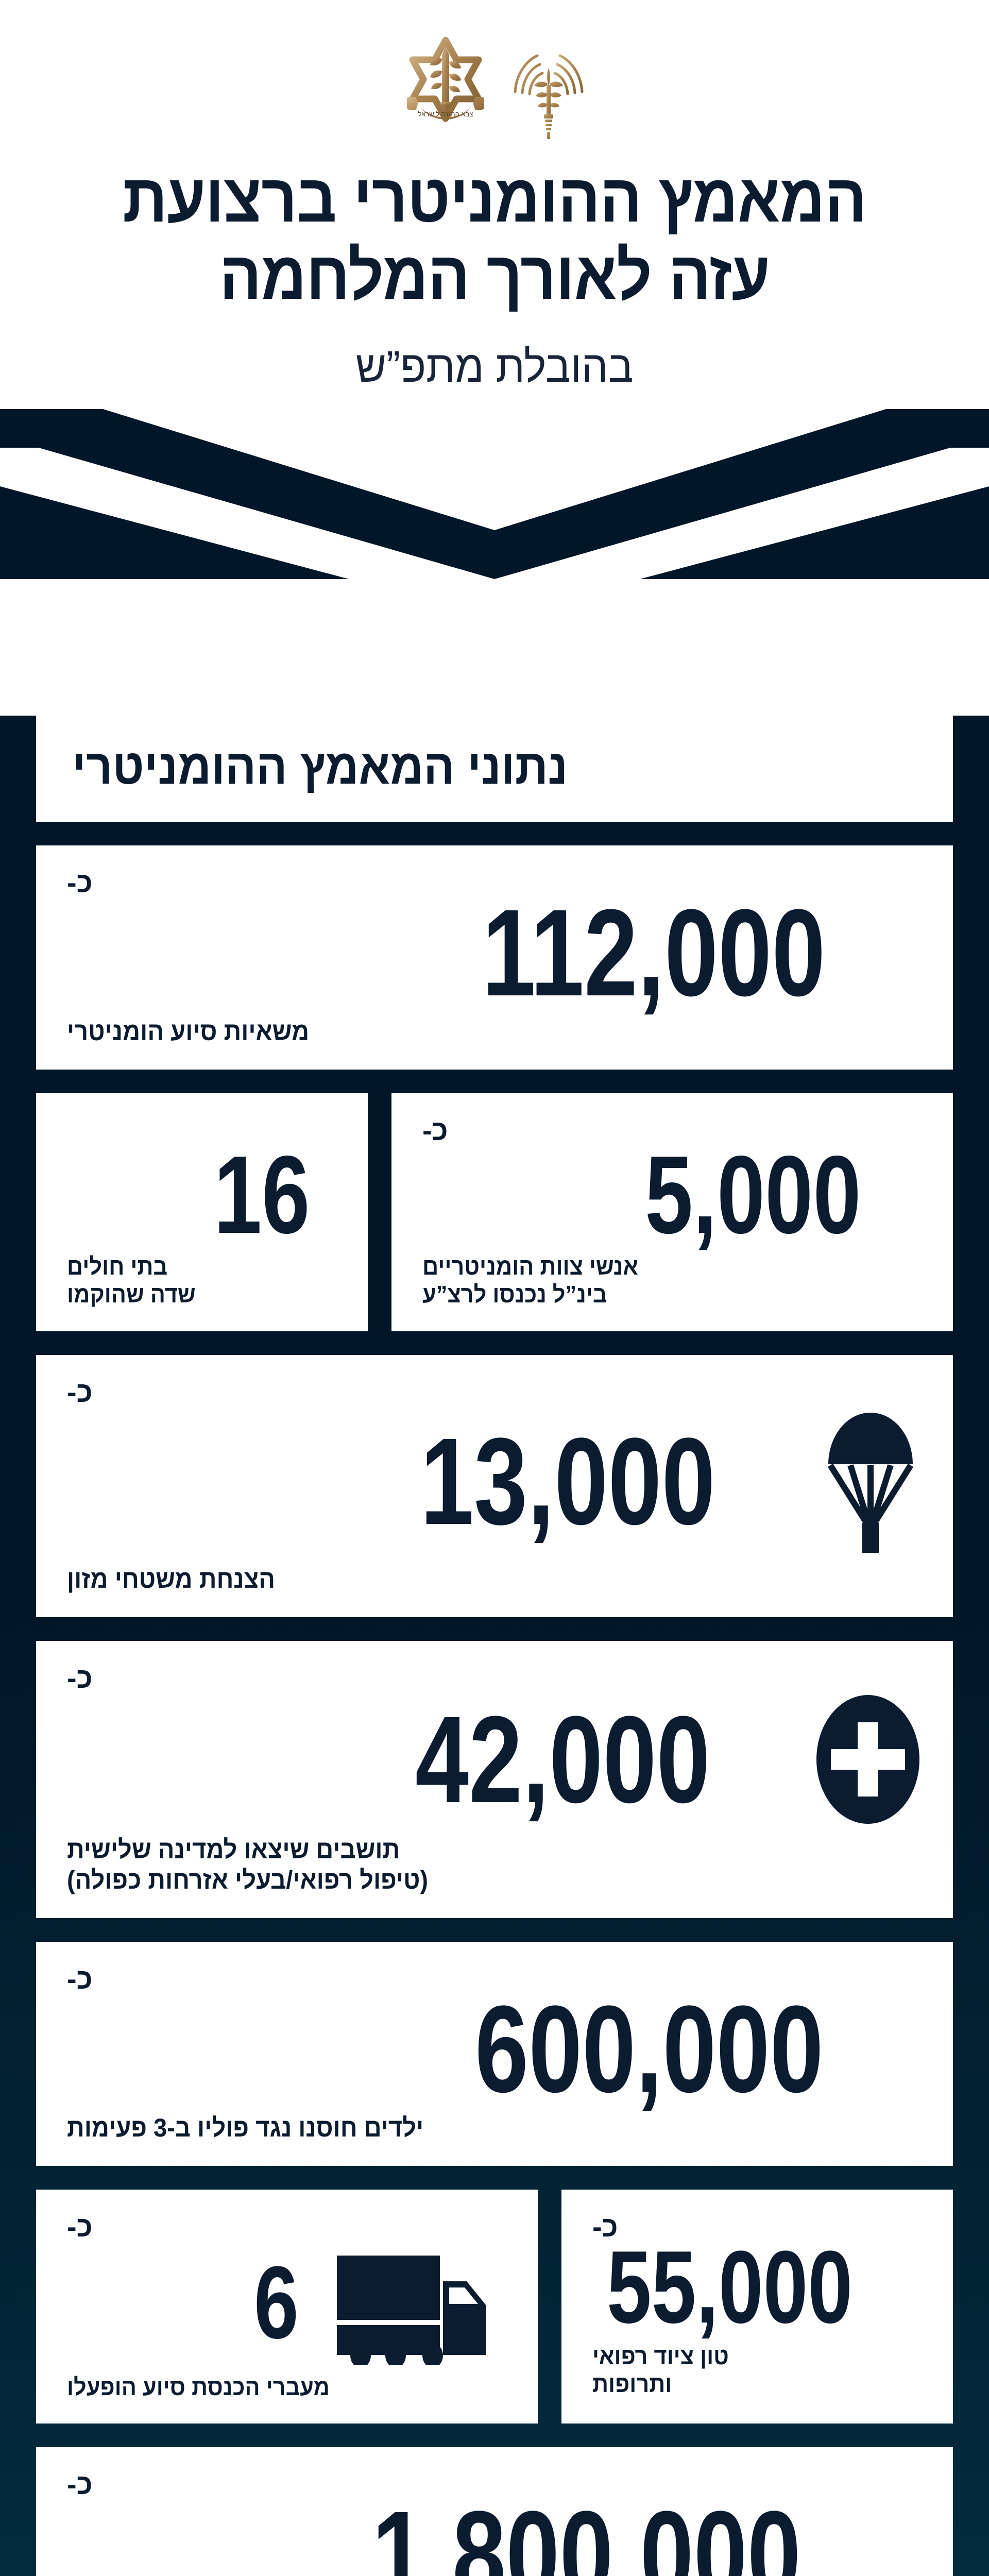 The height and width of the screenshot is (2576, 989). I want to click on medical-cross-icon, so click(868, 1759).